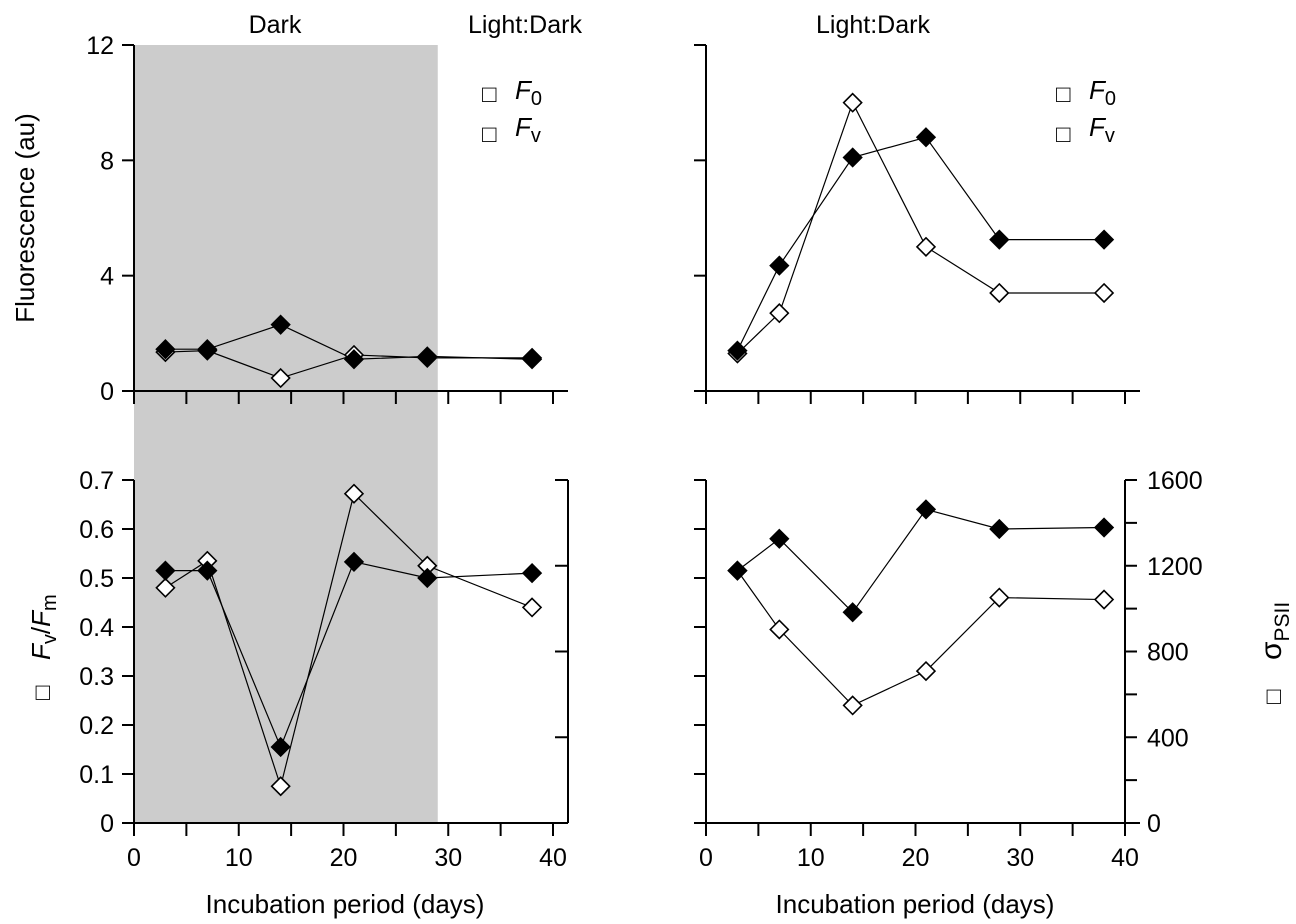  I want to click on y-tick-label: 0.7, so click(96, 481).